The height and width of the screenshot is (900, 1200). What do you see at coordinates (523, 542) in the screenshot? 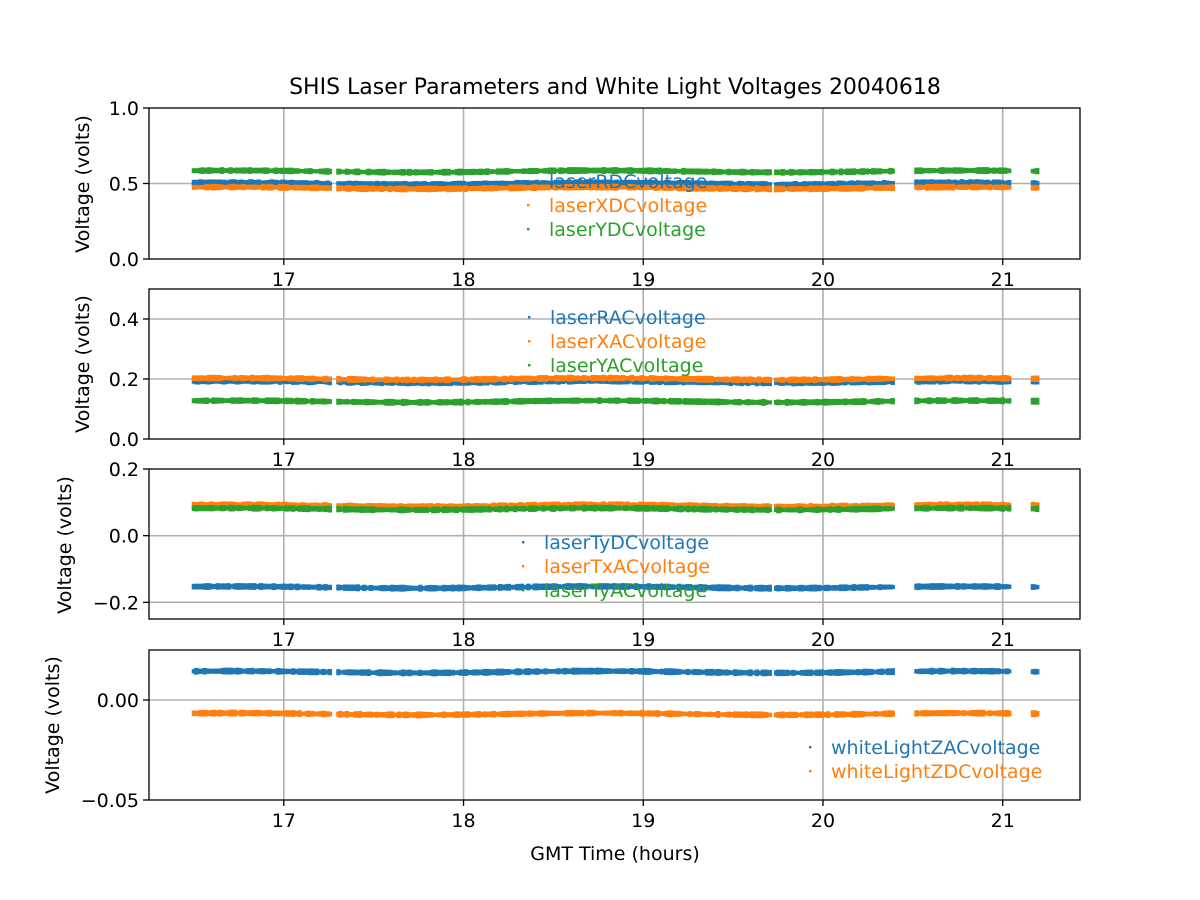
I see `legend-marker-laserTyDCvoltage` at bounding box center [523, 542].